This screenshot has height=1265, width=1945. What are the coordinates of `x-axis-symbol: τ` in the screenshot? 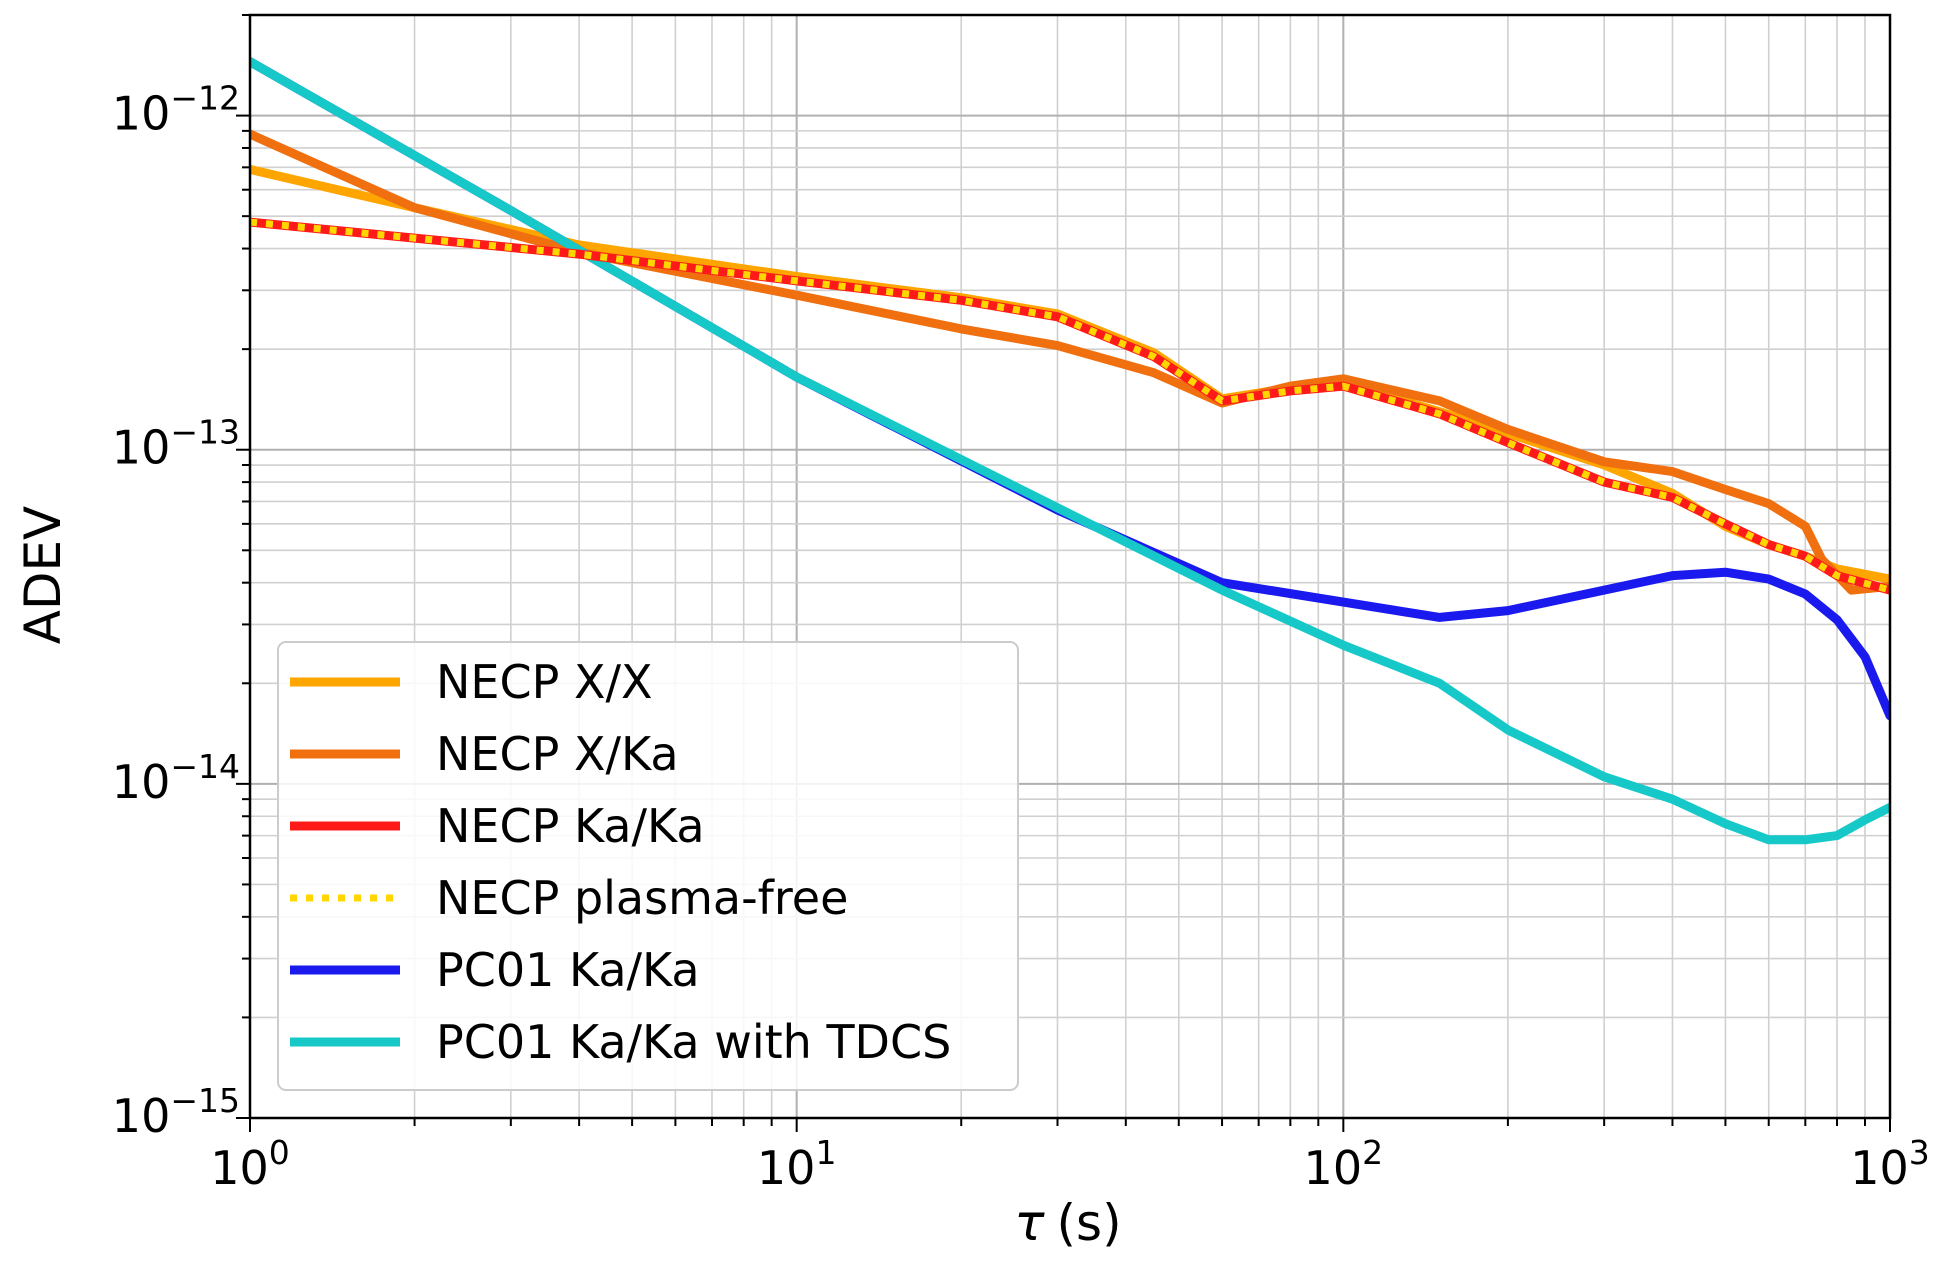 It's located at (1029, 1223).